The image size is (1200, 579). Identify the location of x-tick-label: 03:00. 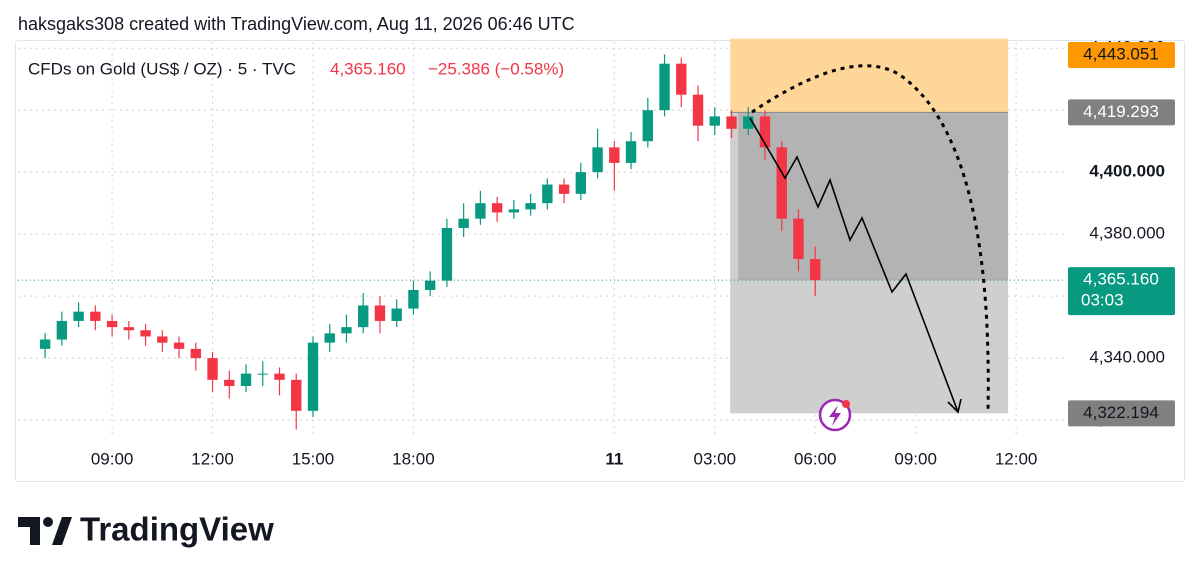
(714, 458).